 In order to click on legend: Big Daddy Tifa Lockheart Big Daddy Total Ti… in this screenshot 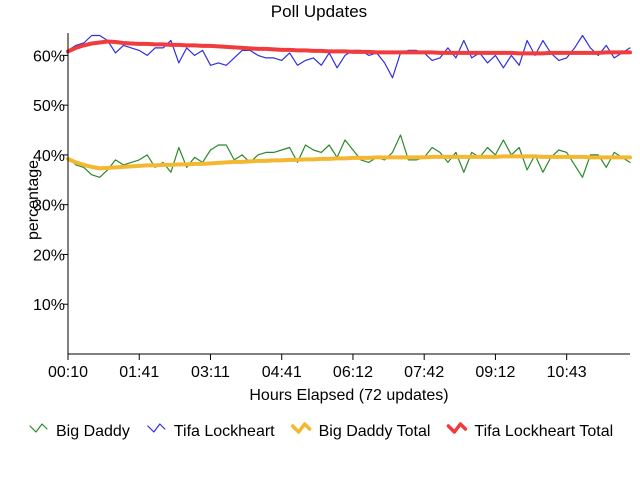, I will do `click(321, 431)`.